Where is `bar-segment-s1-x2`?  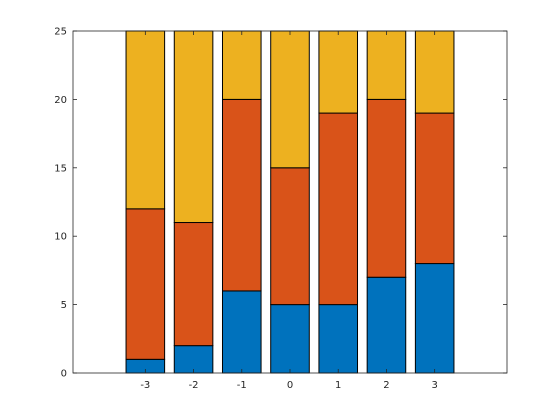 bar-segment-s1-x2 is located at coordinates (386, 325).